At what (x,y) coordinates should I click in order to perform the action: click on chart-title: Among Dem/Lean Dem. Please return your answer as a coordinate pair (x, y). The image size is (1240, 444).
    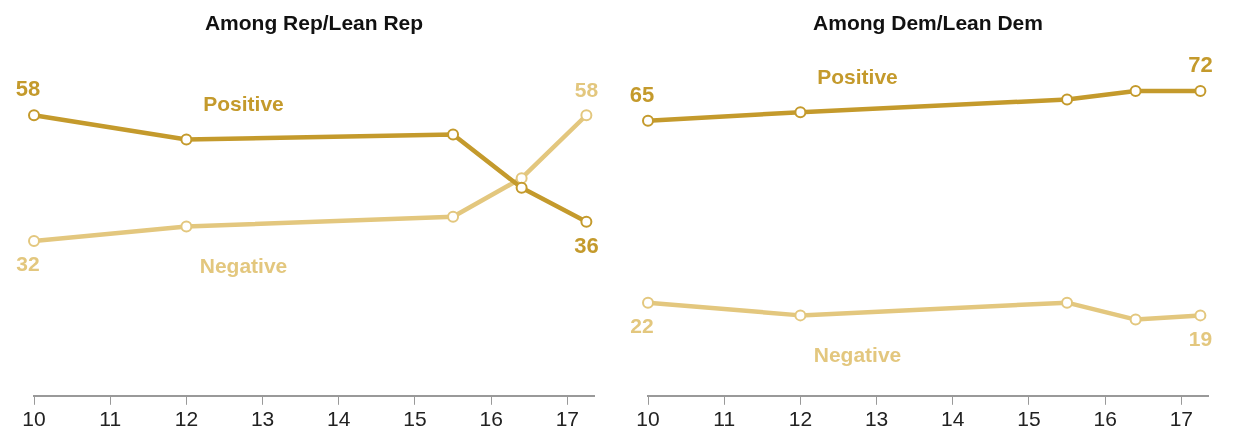
    Looking at the image, I should click on (928, 23).